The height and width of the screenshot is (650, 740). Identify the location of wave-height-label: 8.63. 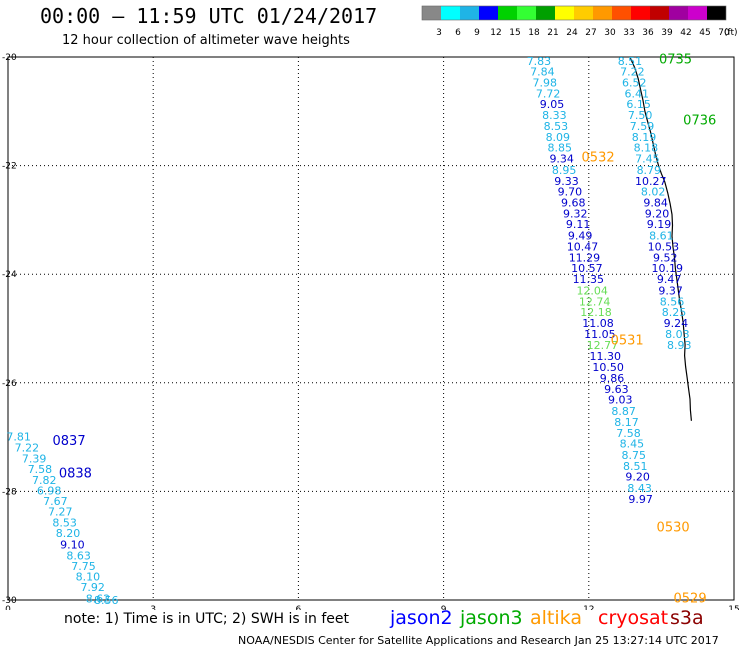
(78, 555).